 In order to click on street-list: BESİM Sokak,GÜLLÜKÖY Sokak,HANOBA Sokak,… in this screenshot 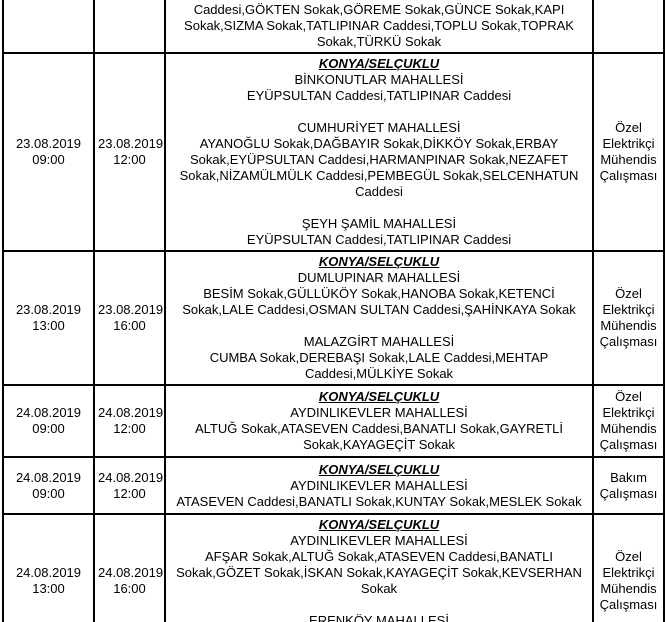, I will do `click(379, 301)`.